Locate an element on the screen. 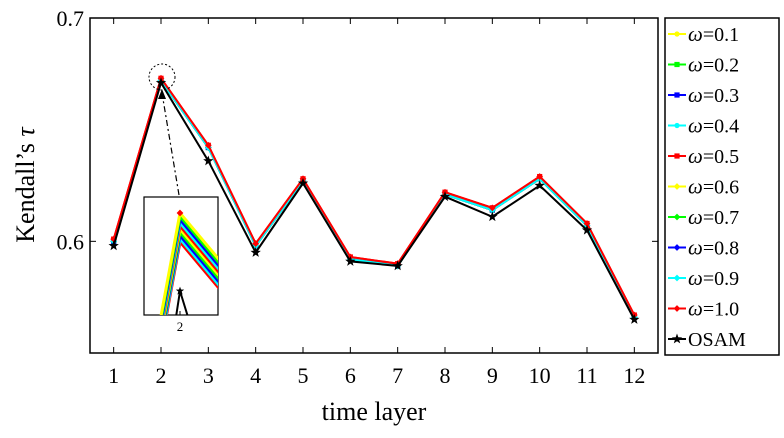 The image size is (784, 438). x-tick-label: 9 is located at coordinates (492, 375).